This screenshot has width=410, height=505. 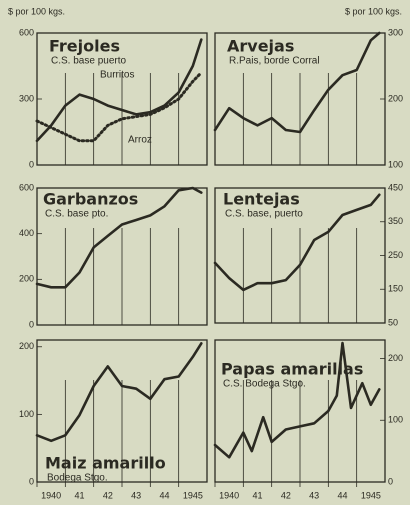 What do you see at coordinates (264, 384) in the screenshot?
I see `panel-subtitle: C.S. Bodega Stgo.` at bounding box center [264, 384].